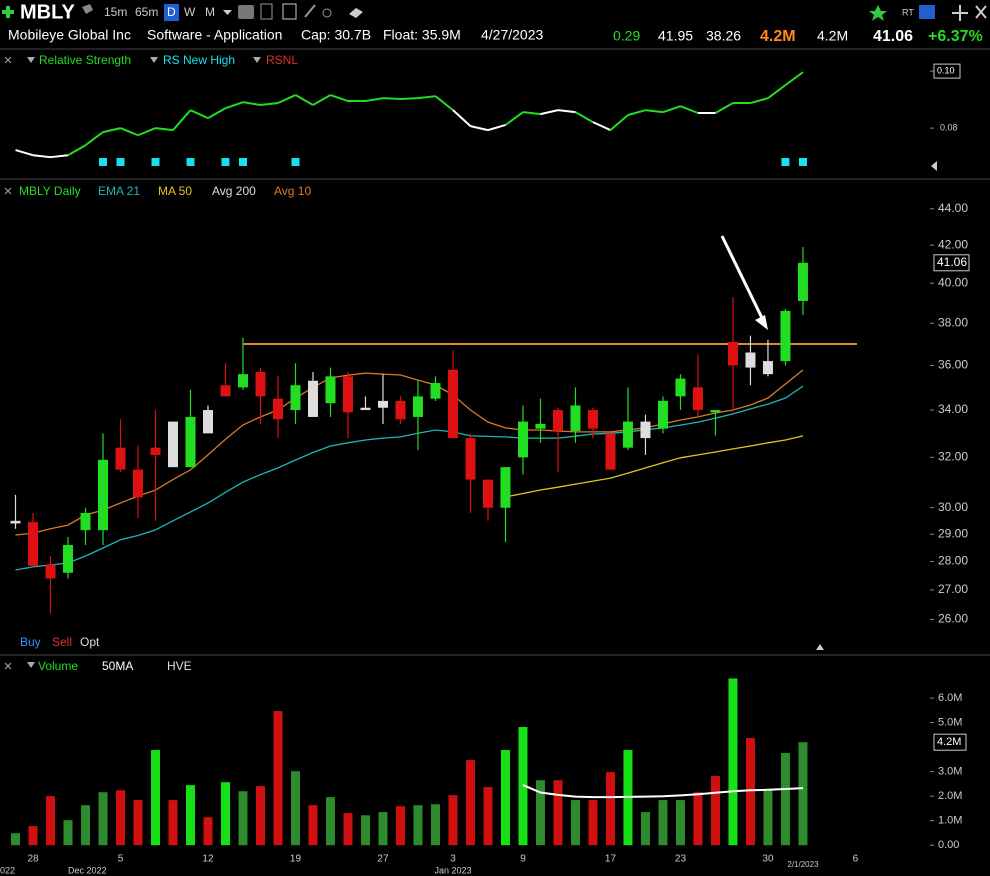 This screenshot has height=876, width=990. Describe the element at coordinates (675, 36) in the screenshot. I see `high: 41.95` at that location.